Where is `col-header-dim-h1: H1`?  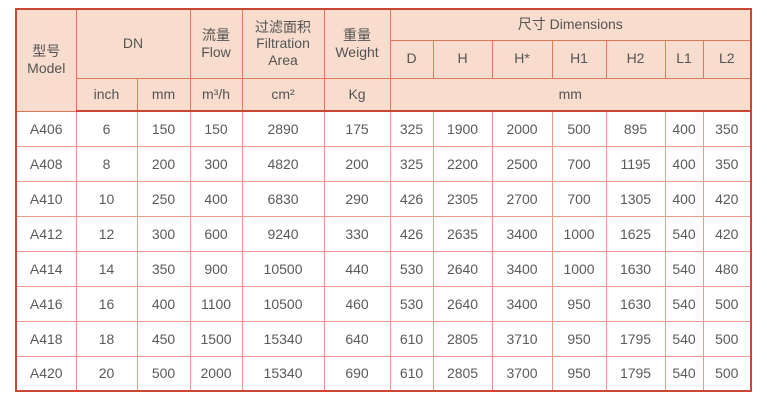
col-header-dim-h1: H1 is located at coordinates (579, 59).